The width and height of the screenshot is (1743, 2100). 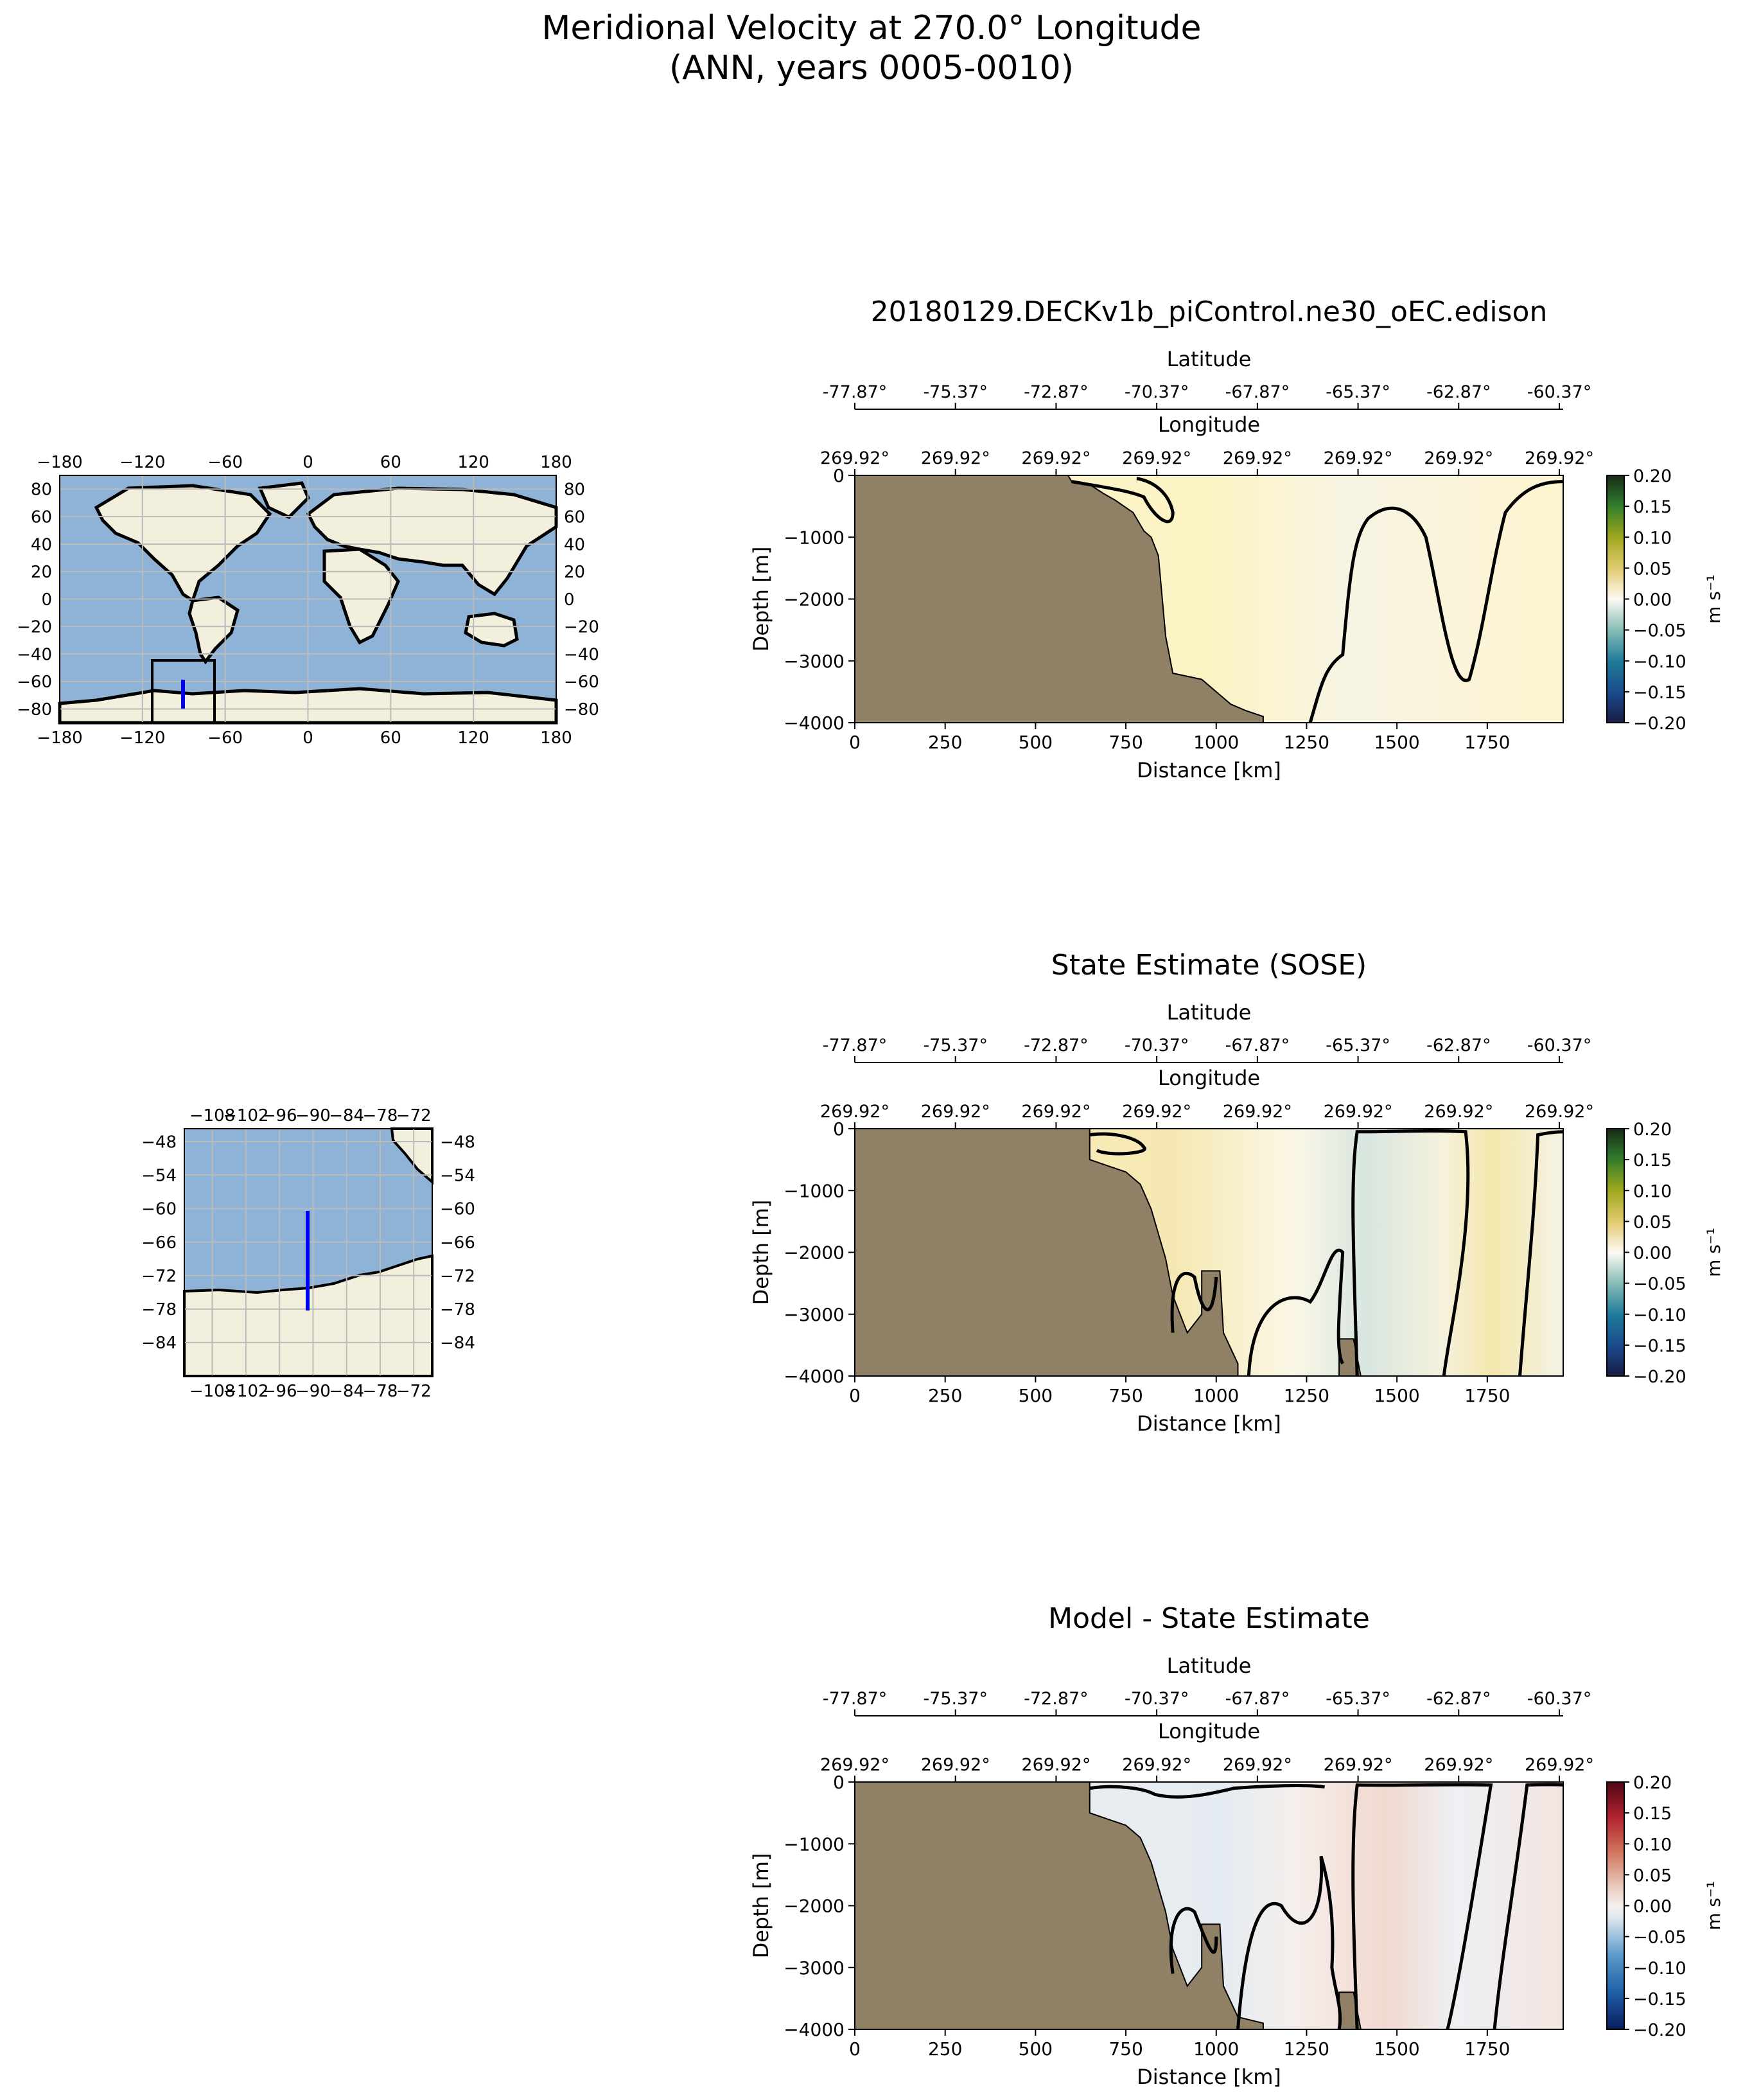 I want to click on latitude-tick-label: -75.37°, so click(x=956, y=392).